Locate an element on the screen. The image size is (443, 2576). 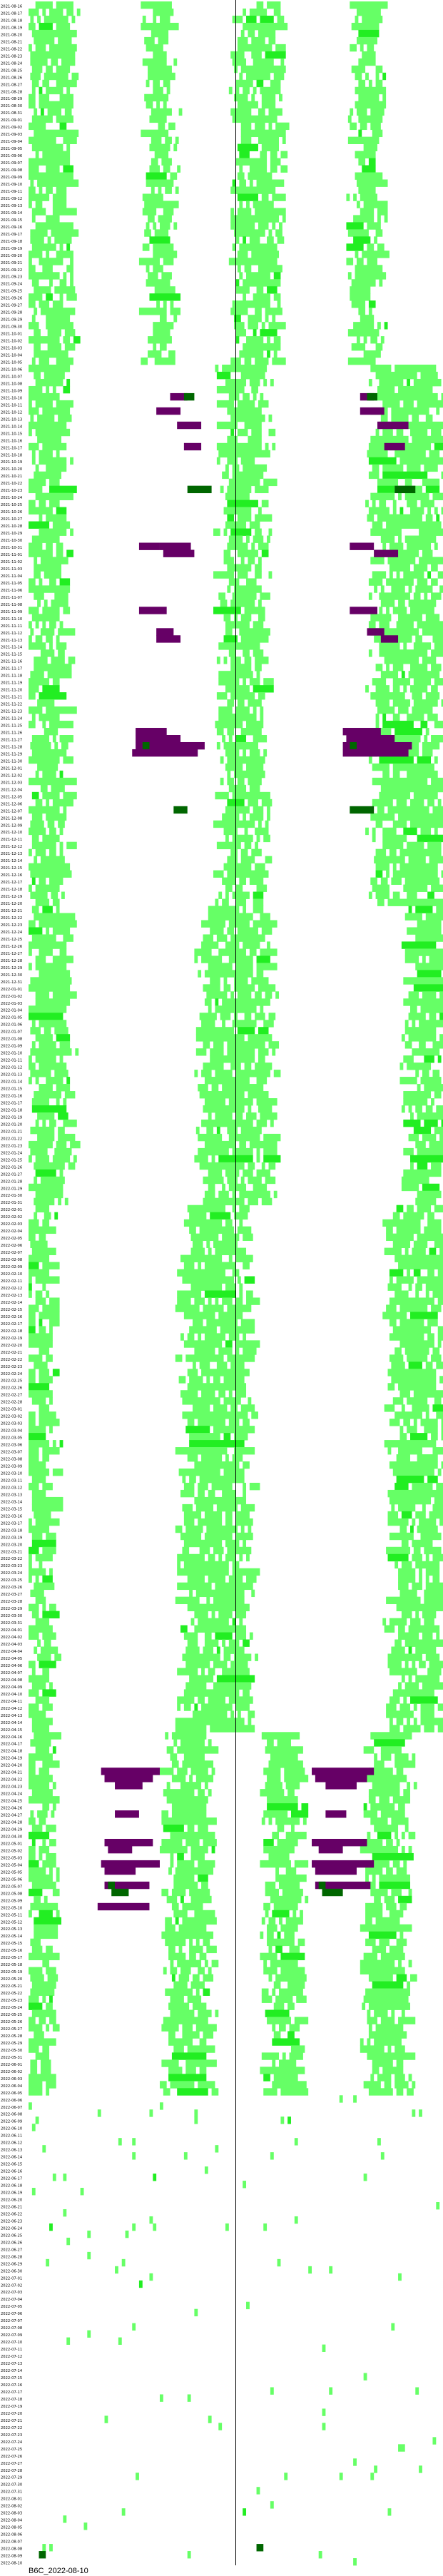
date-label: 2022-05-18 is located at coordinates (11, 1965).